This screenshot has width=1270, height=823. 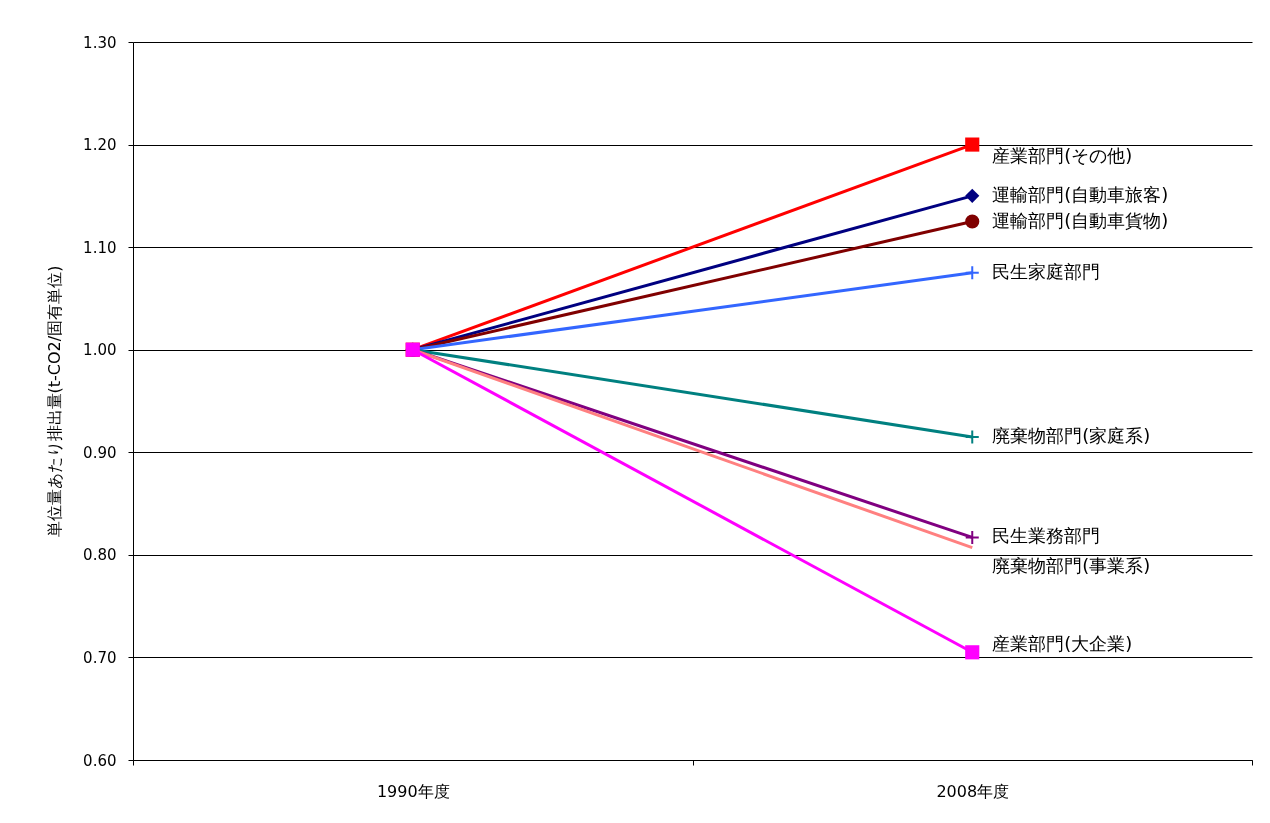 What do you see at coordinates (1080, 220) in the screenshot?
I see `series-label: 運輸部門(自動車貨物)` at bounding box center [1080, 220].